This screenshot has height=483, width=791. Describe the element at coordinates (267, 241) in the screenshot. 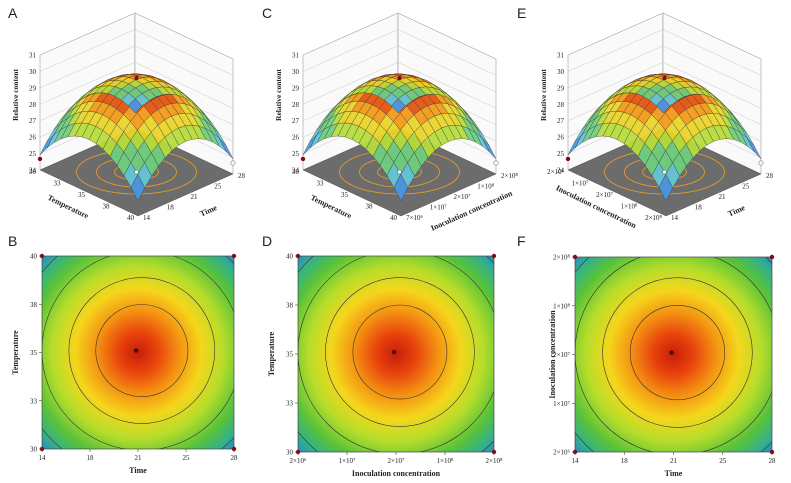

I see `panel-letter-d: D` at that location.